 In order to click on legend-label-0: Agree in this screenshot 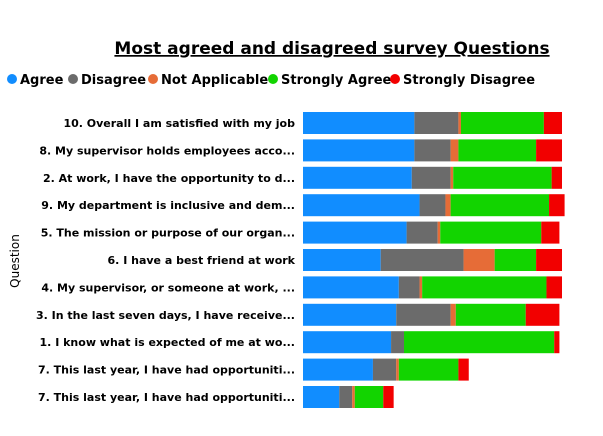, I will do `click(42, 80)`.